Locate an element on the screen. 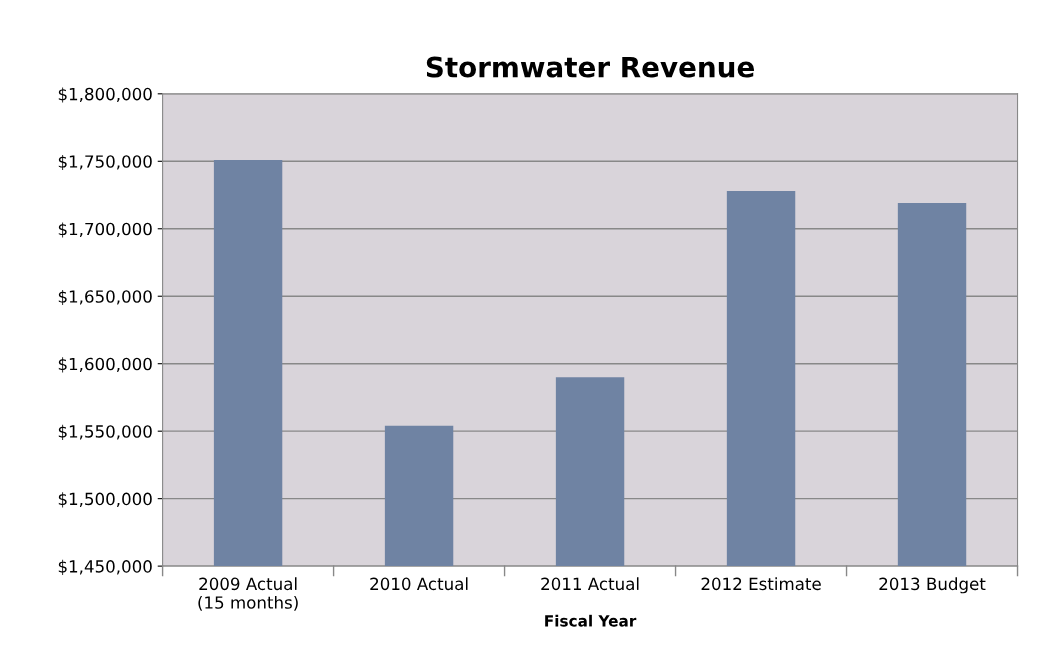  x-tick-label: 2011 Actual is located at coordinates (590, 584).